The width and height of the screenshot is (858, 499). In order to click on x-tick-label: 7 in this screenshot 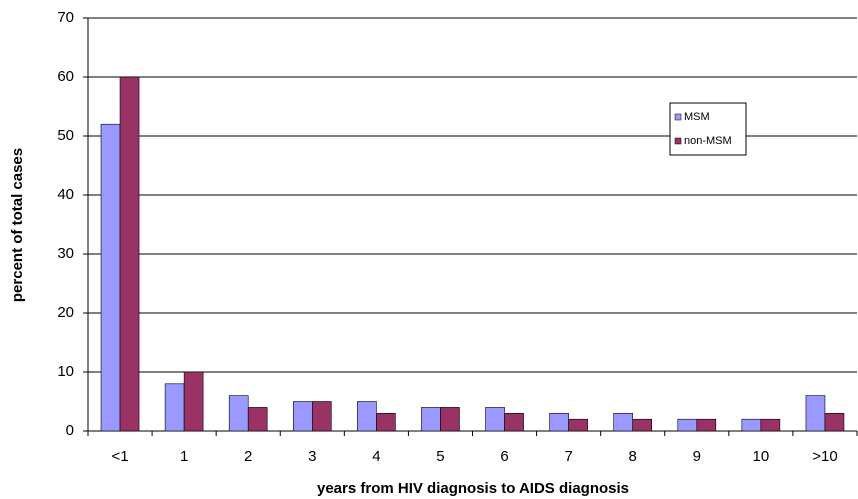, I will do `click(568, 456)`.